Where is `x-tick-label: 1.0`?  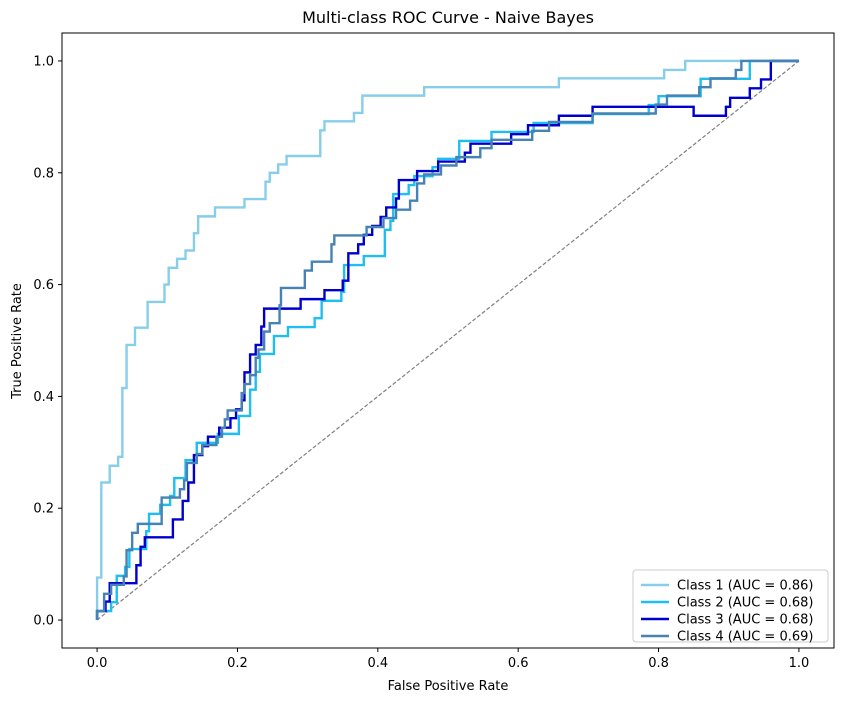 x-tick-label: 1.0 is located at coordinates (799, 663).